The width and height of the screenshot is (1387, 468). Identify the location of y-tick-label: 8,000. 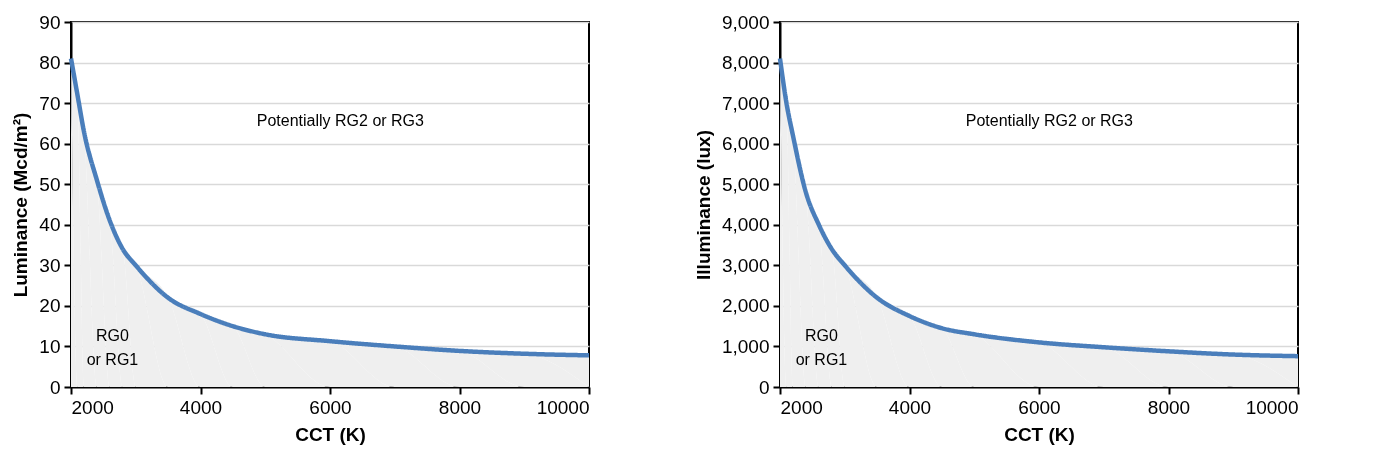
(745, 63).